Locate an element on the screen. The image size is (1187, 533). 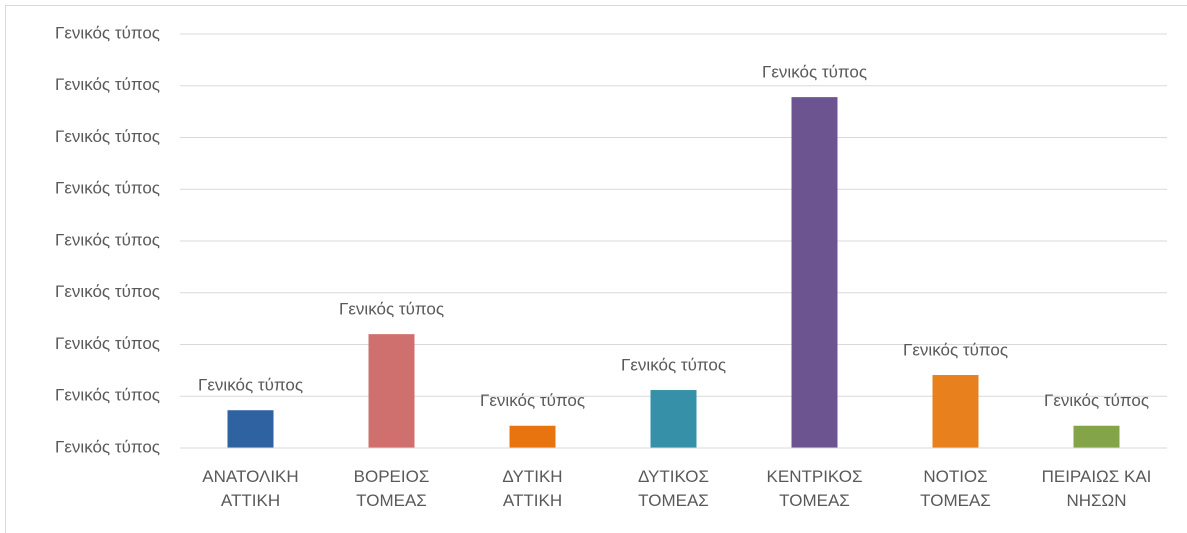
x-tick-label: ΑΝΑΤΟΛΙΚΗ ΑΤΤΙΚΗ is located at coordinates (250, 488).